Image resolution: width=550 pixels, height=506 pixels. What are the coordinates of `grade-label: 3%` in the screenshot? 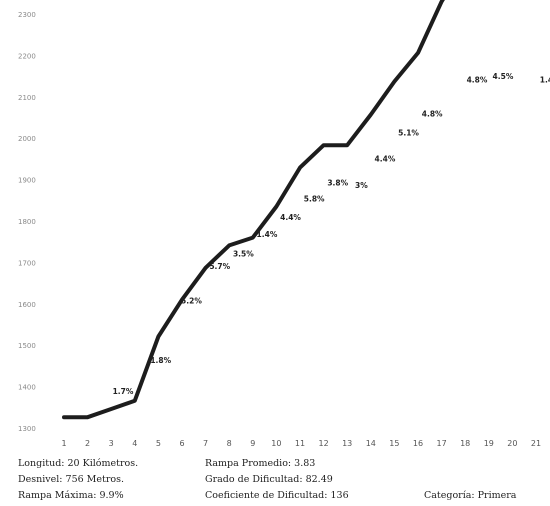 It's located at (361, 185).